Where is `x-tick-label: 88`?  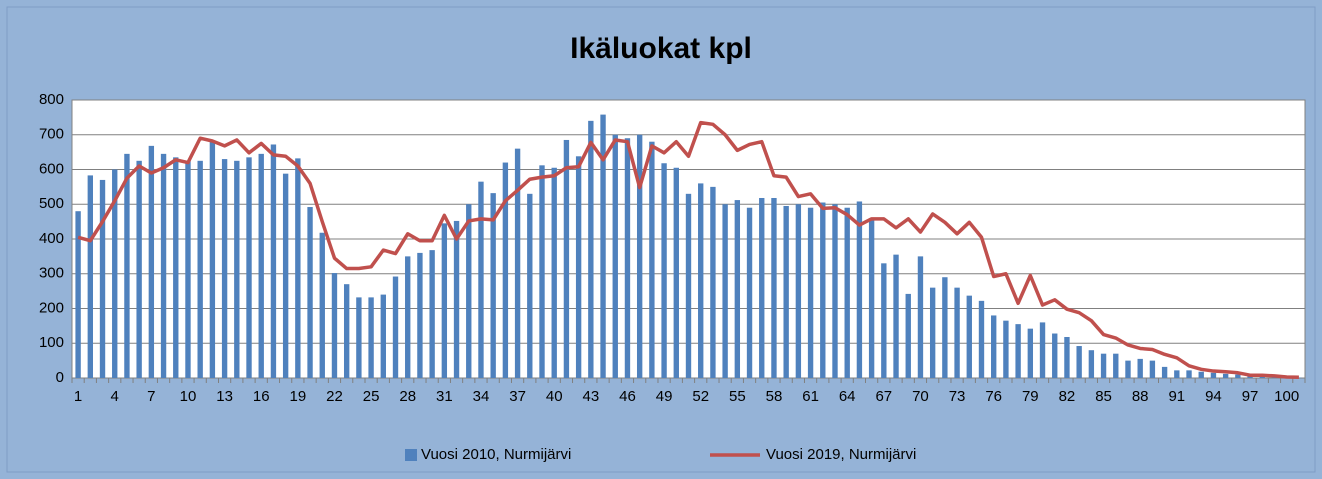
x-tick-label: 88 is located at coordinates (1140, 396).